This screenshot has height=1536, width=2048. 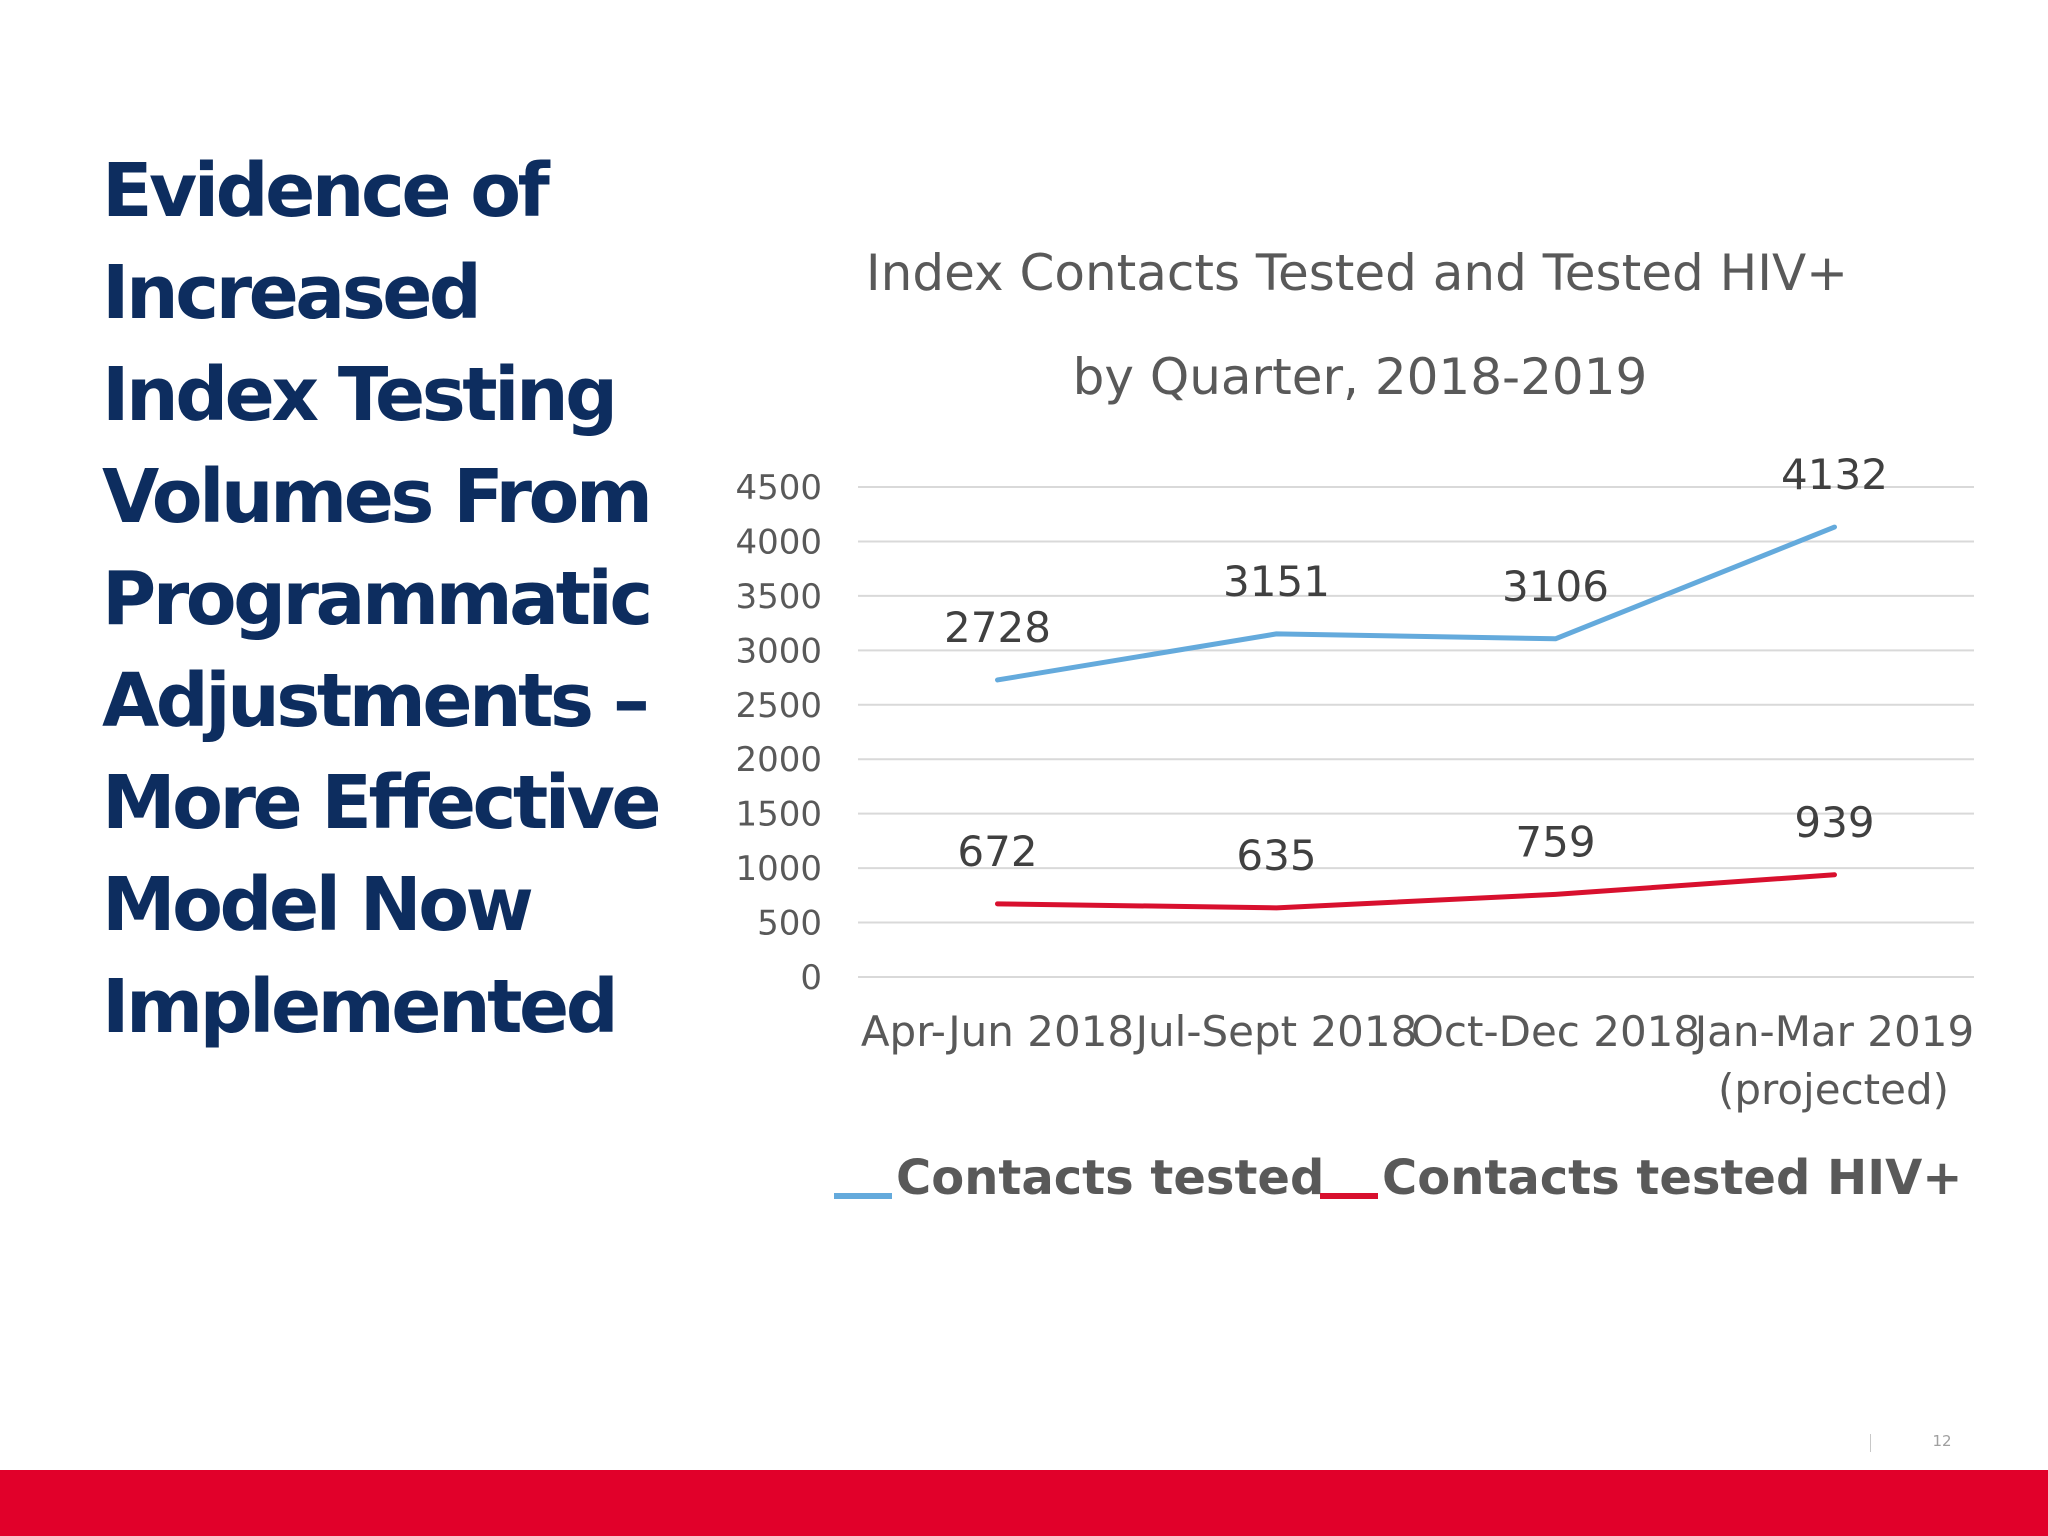 I want to click on page-number: 12, so click(x=1942, y=1441).